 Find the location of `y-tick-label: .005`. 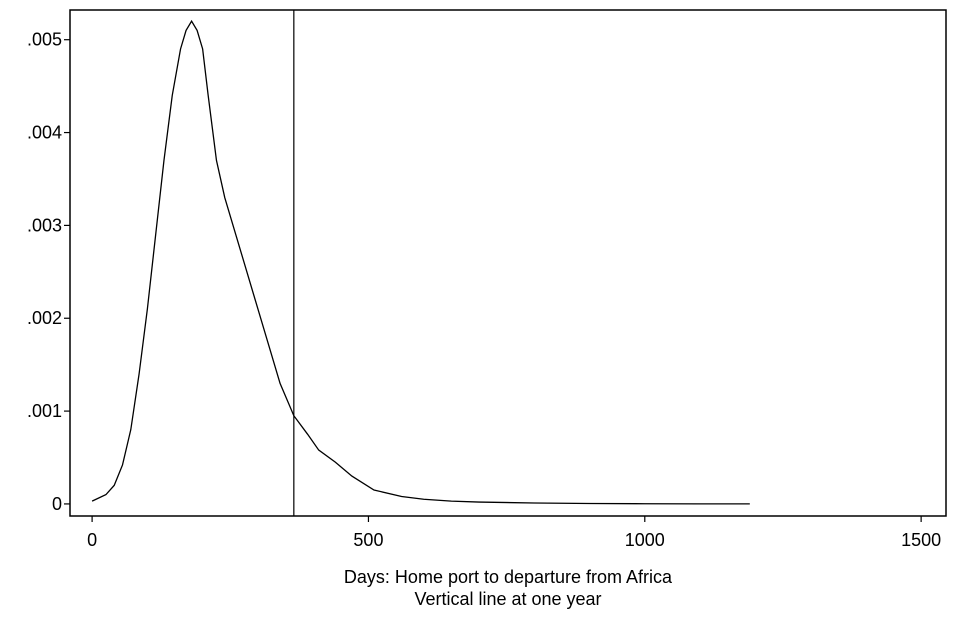

y-tick-label: .005 is located at coordinates (44, 40).